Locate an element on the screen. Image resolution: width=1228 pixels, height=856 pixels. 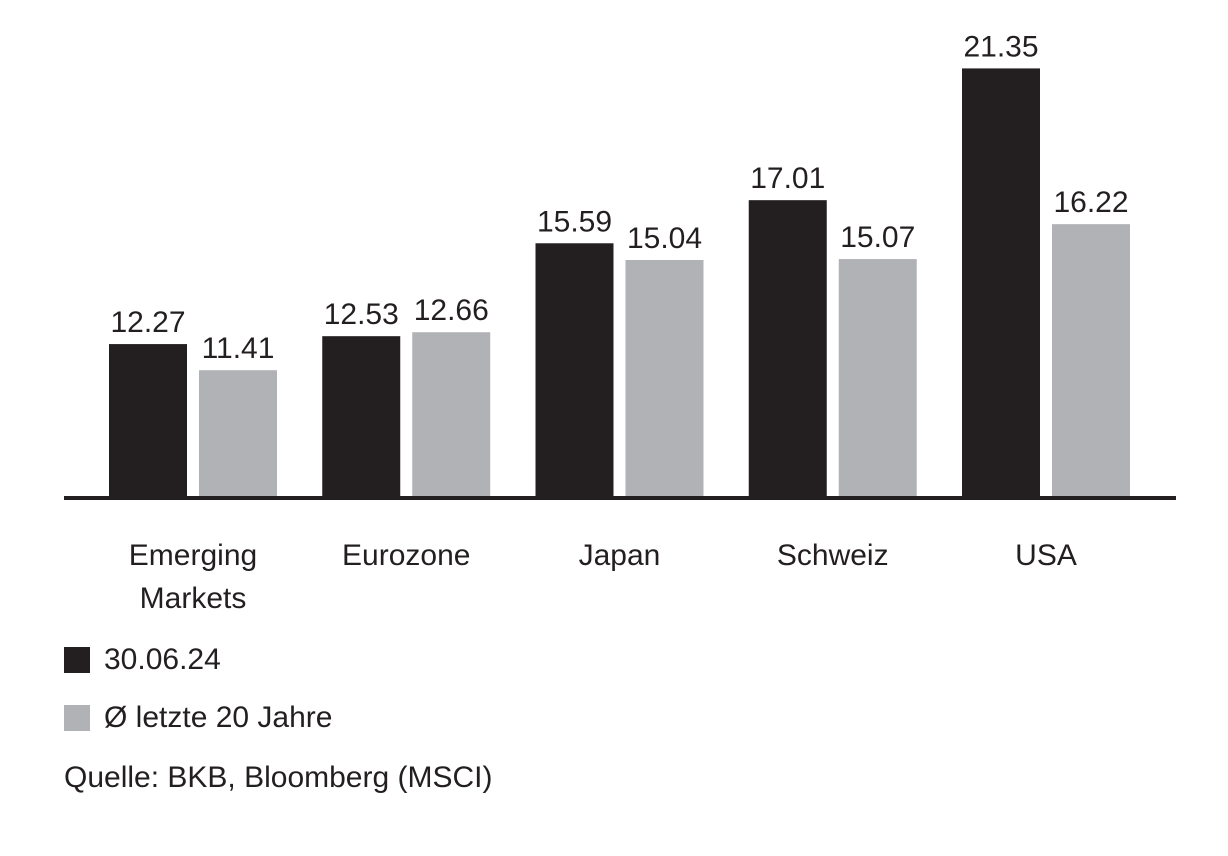
category-label-line: Eurozone is located at coordinates (406, 555).